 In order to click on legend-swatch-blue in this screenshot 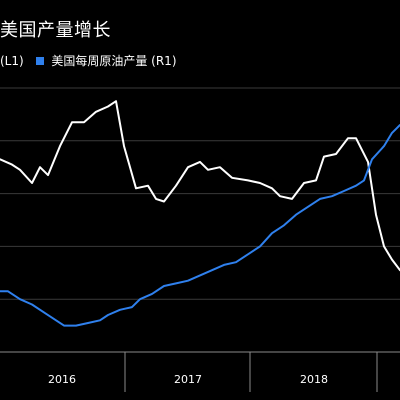, I will do `click(39, 61)`.